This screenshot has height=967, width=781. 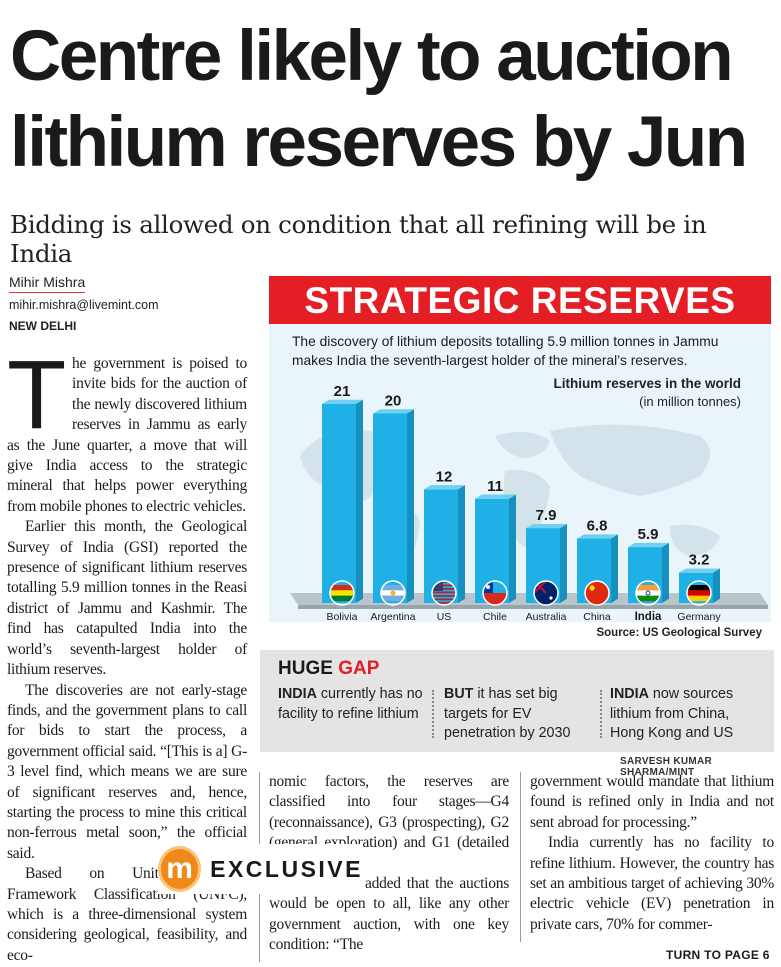 I want to click on bar-chile-side, so click(x=512, y=548).